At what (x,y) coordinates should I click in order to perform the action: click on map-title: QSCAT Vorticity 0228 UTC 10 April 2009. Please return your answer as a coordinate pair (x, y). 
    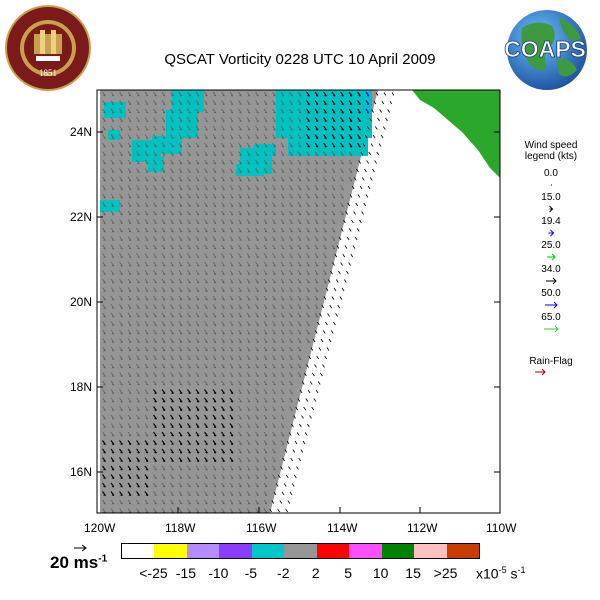
    Looking at the image, I should click on (300, 59).